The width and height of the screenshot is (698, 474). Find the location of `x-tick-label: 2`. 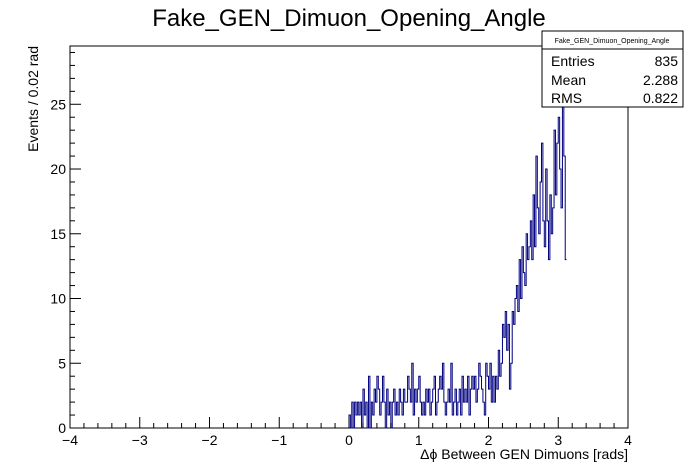

x-tick-label: 2 is located at coordinates (489, 440).